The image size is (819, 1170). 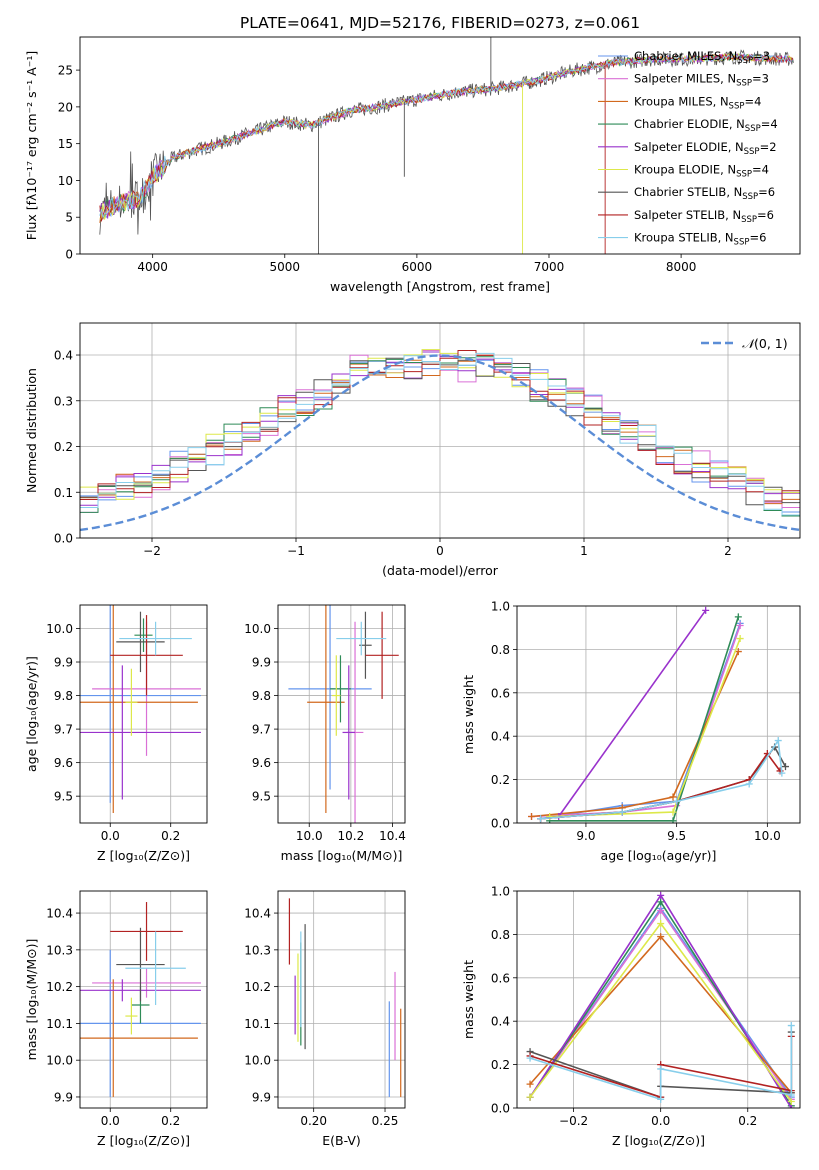 I want to click on y-axis-label: Normed distribution, so click(x=31, y=430).